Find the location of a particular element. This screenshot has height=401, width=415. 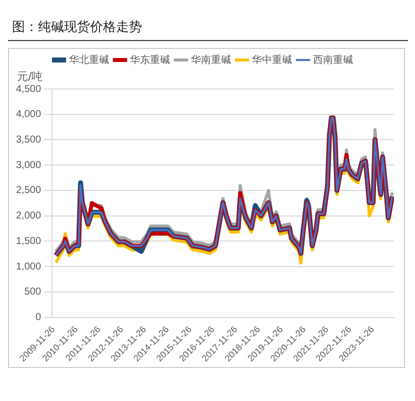

y-tick-label: 2,000 is located at coordinates (29, 216).